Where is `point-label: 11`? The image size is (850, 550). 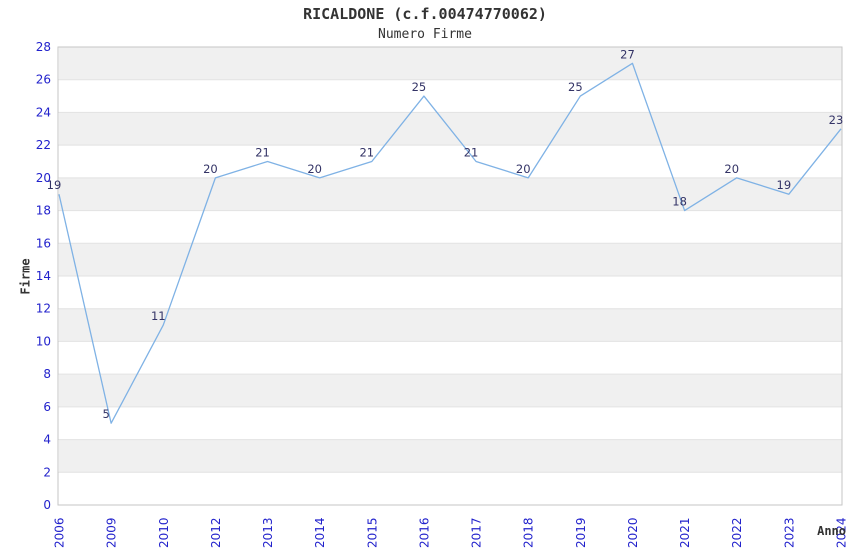
point-label: 11 is located at coordinates (158, 316).